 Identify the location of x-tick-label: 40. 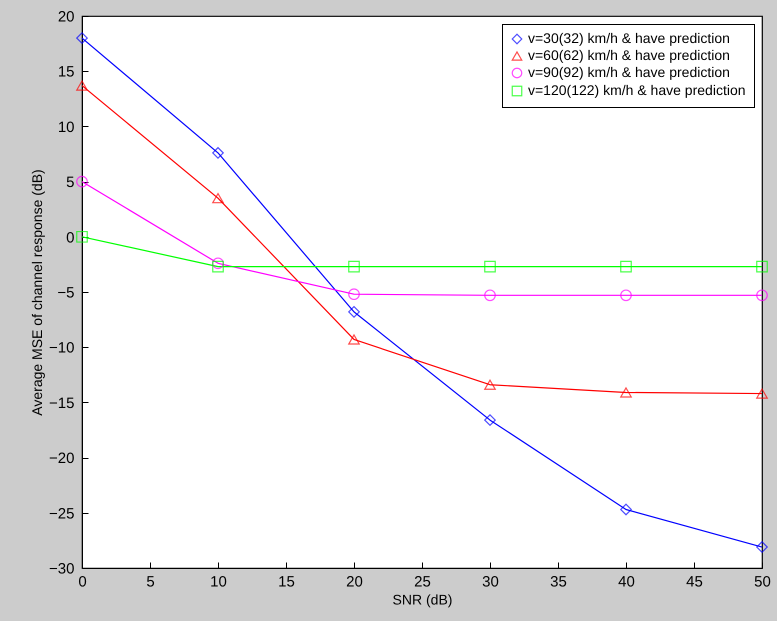
(626, 582).